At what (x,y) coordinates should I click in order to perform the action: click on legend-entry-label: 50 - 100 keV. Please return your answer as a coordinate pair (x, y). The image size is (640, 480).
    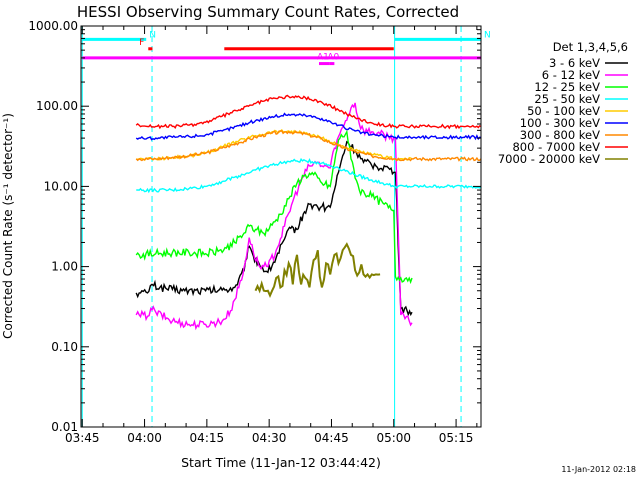
    Looking at the image, I should click on (563, 111).